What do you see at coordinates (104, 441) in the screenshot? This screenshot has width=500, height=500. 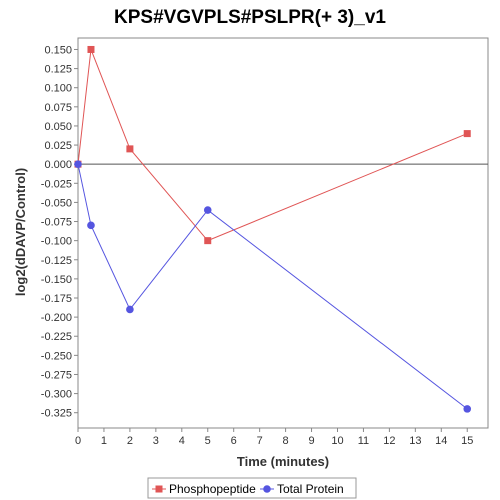 I see `x-tick-label: 1` at bounding box center [104, 441].